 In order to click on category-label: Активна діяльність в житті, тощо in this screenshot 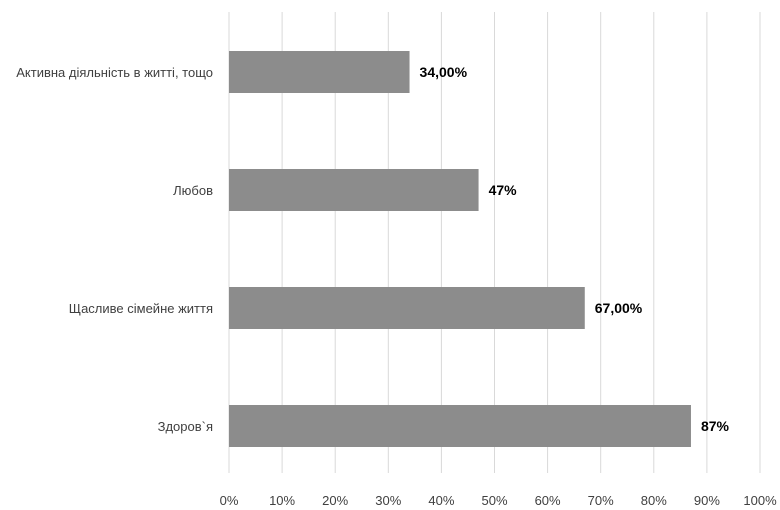, I will do `click(114, 72)`.